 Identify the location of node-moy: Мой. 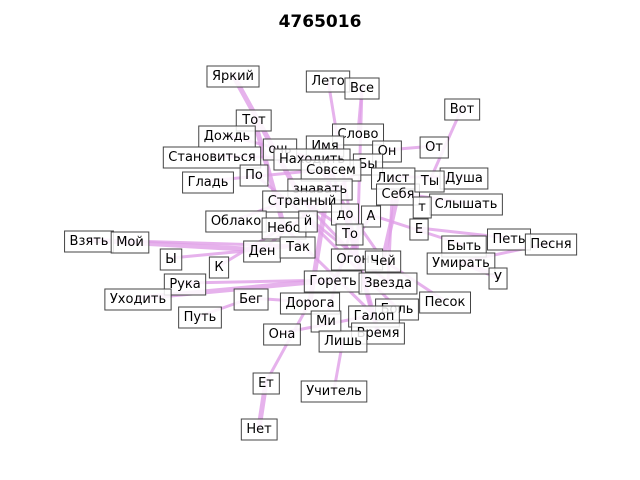
(130, 242).